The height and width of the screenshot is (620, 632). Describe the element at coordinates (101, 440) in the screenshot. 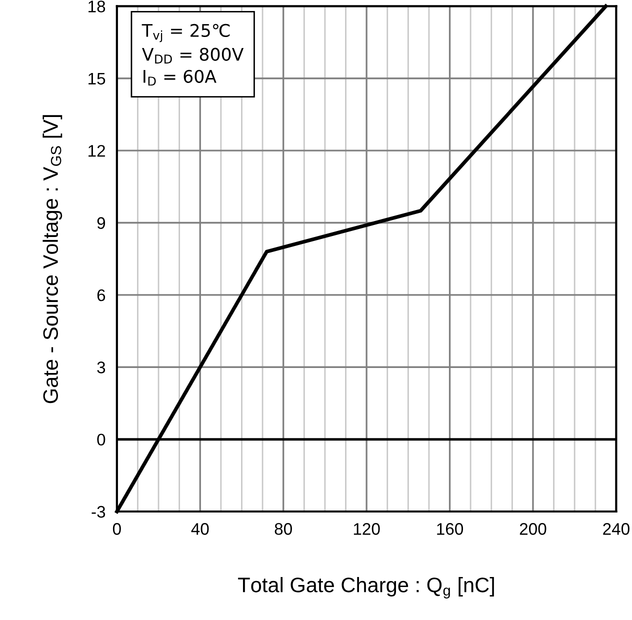

I see `y-tick-label: 0` at that location.